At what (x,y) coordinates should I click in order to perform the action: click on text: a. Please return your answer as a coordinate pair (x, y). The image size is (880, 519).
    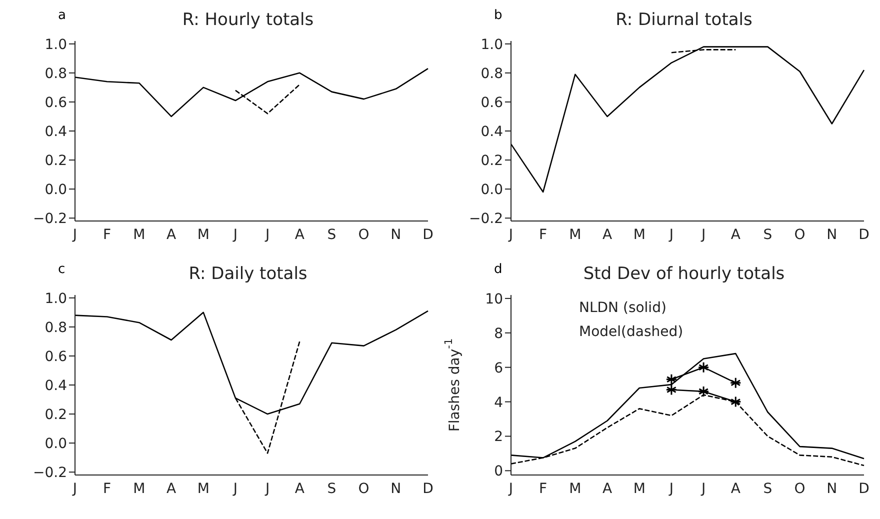
    Looking at the image, I should click on (62, 15).